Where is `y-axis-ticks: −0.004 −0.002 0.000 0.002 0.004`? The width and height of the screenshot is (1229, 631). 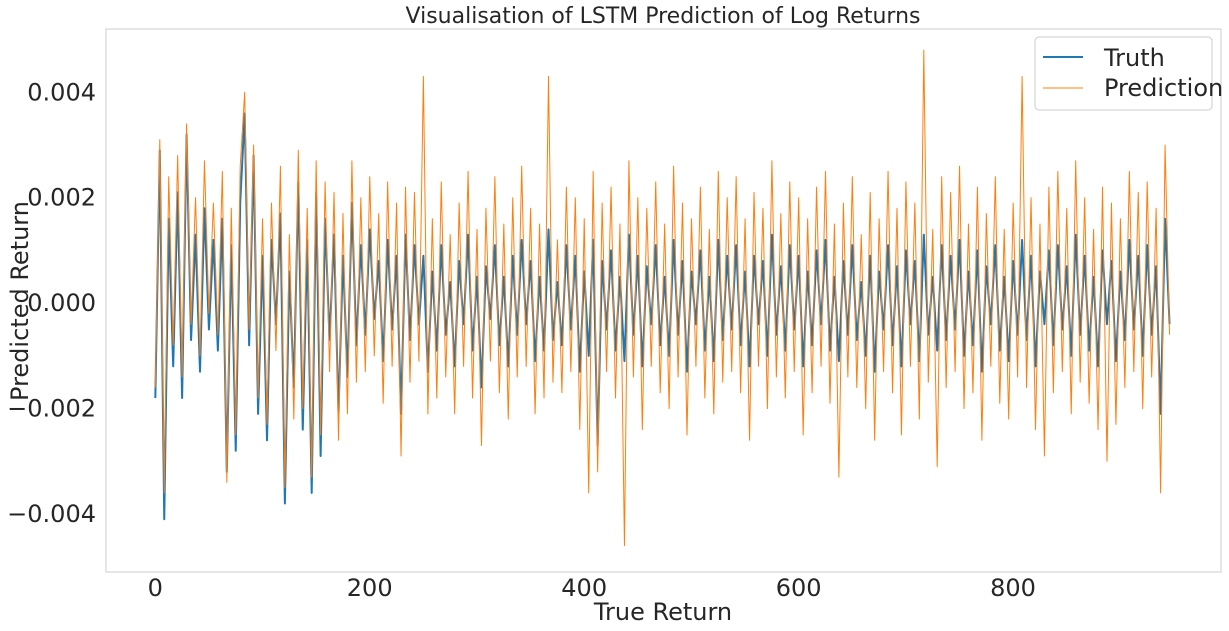 y-axis-ticks: −0.004 −0.002 0.000 0.002 0.004 is located at coordinates (51, 303).